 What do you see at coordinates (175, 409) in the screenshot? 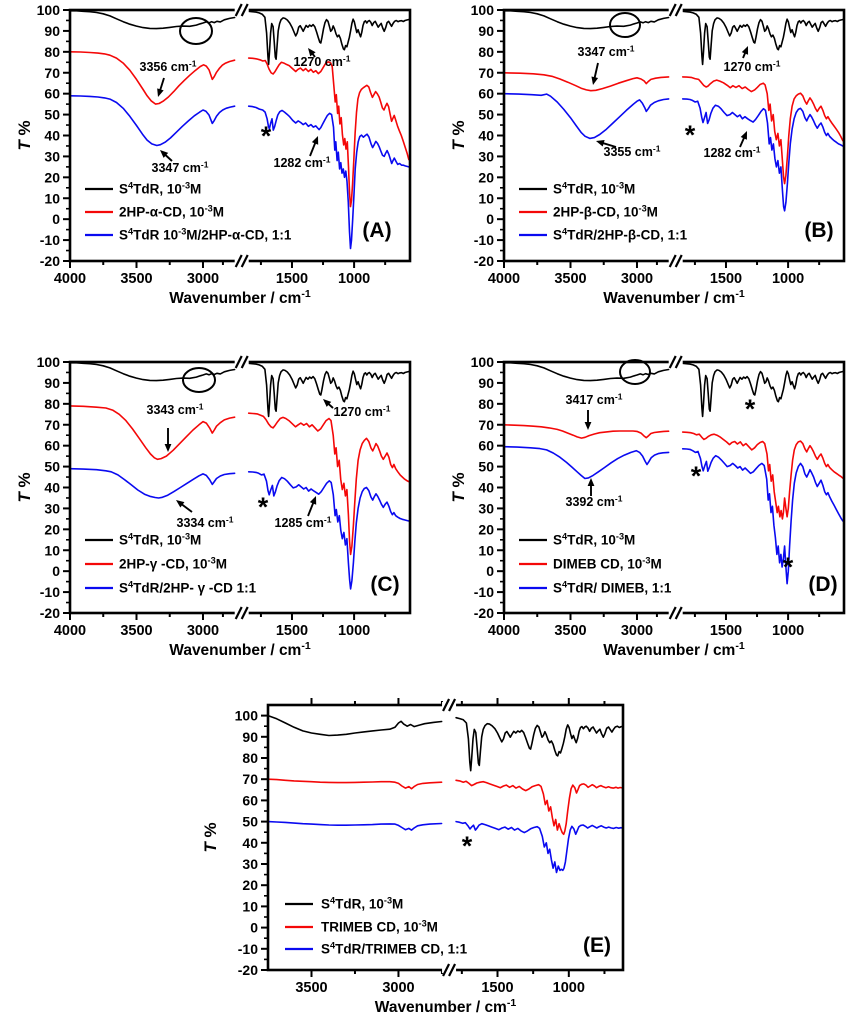
I see `svg-text: 3343 cm-1` at bounding box center [175, 409].